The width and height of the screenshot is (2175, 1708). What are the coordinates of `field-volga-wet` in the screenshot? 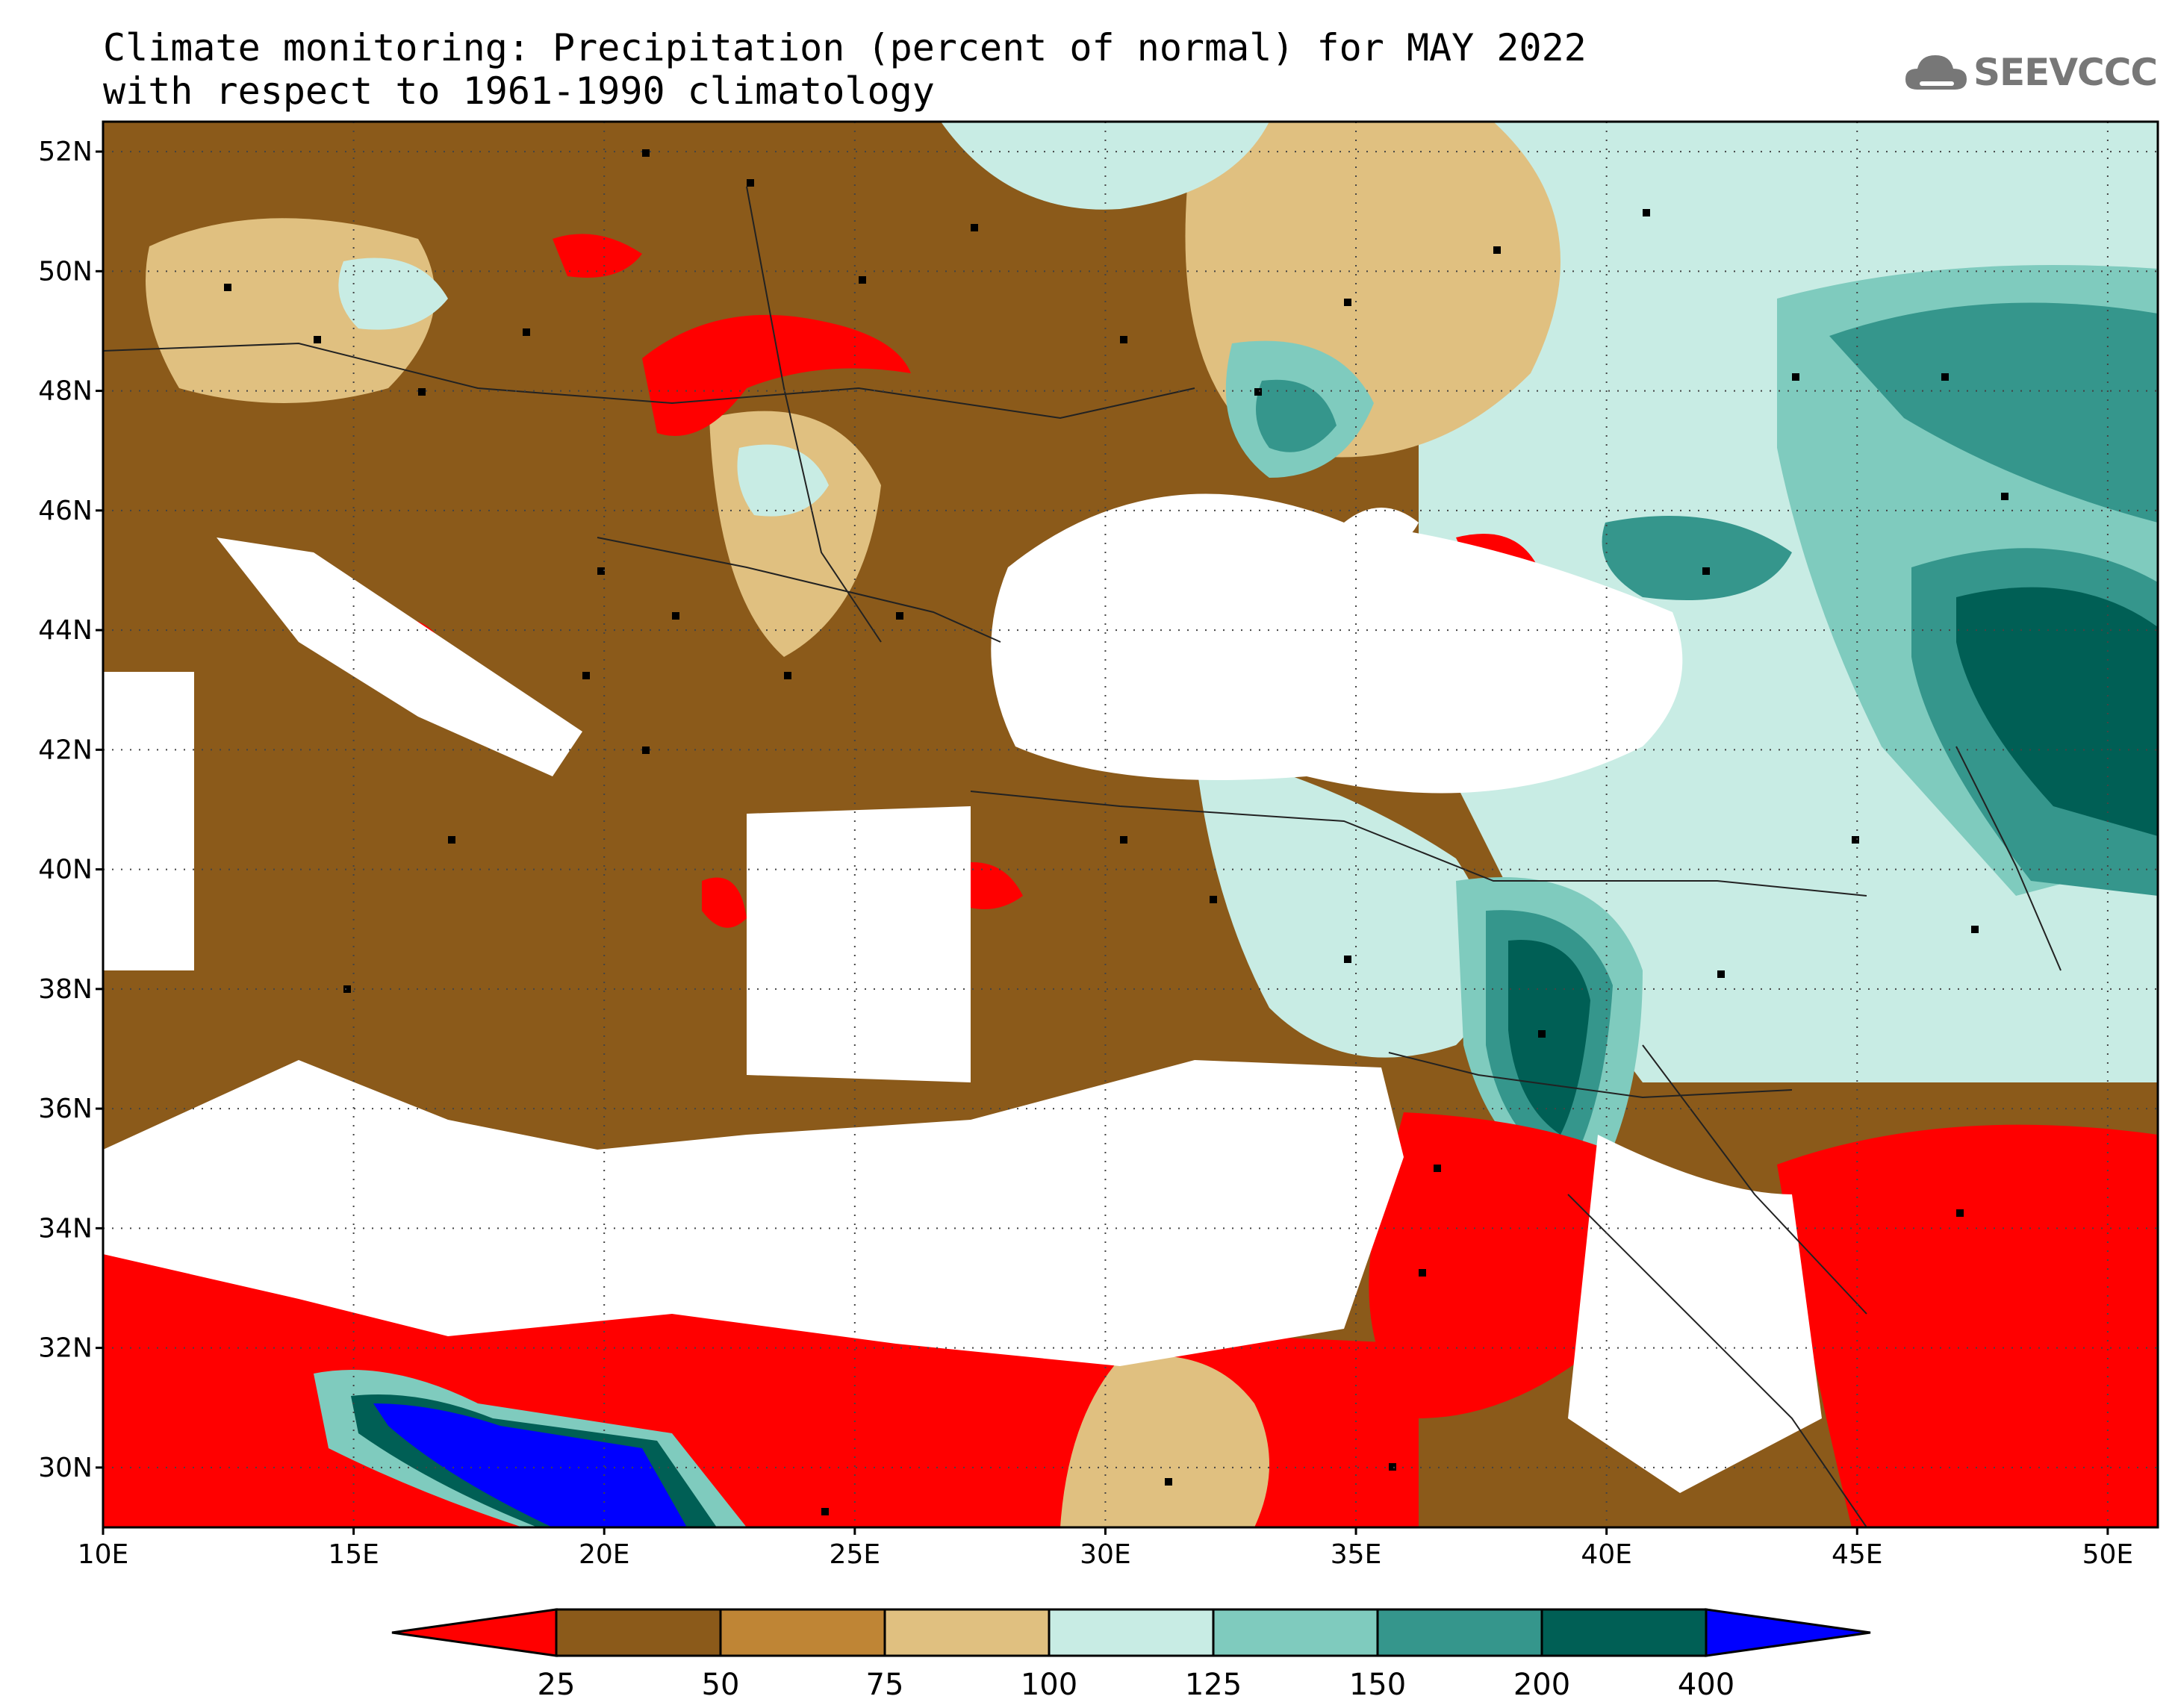 It's located at (1993, 412).